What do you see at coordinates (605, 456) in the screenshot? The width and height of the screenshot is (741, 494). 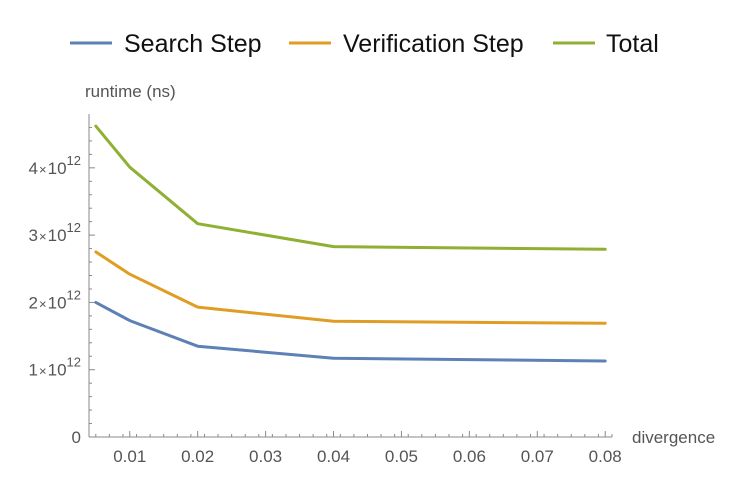 I see `x-tick-label: 0.08` at bounding box center [605, 456].